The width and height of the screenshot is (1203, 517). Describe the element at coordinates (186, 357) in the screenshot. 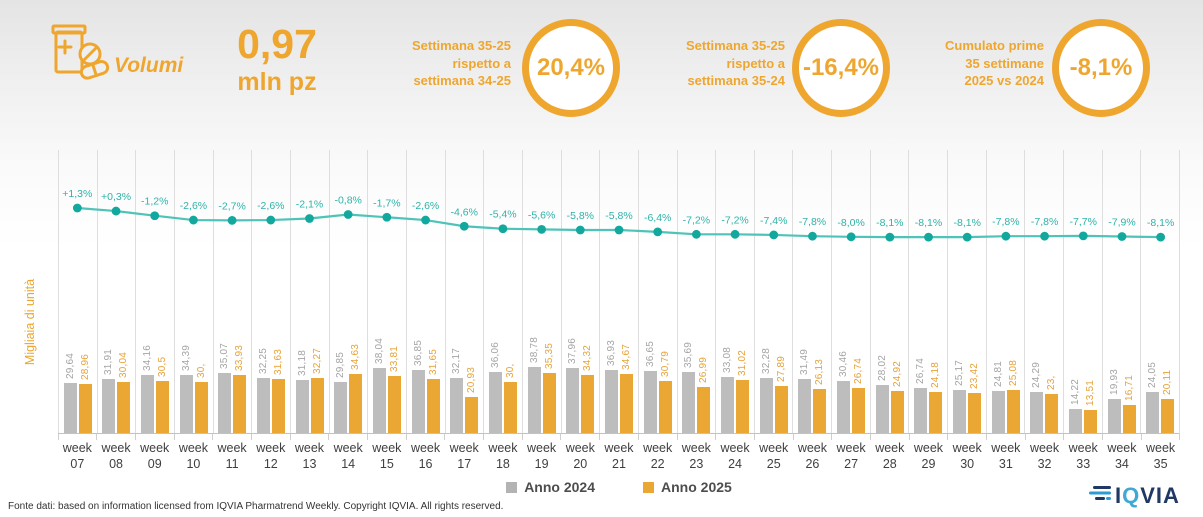

I see `bar-value-label: 34,39` at that location.